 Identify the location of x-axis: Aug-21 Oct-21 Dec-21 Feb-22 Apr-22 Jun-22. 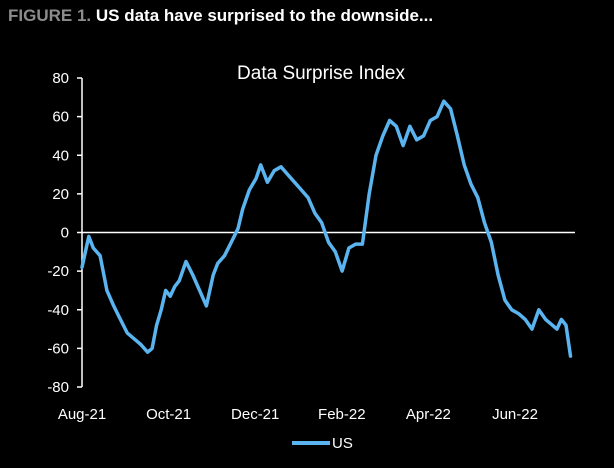
(298, 414).